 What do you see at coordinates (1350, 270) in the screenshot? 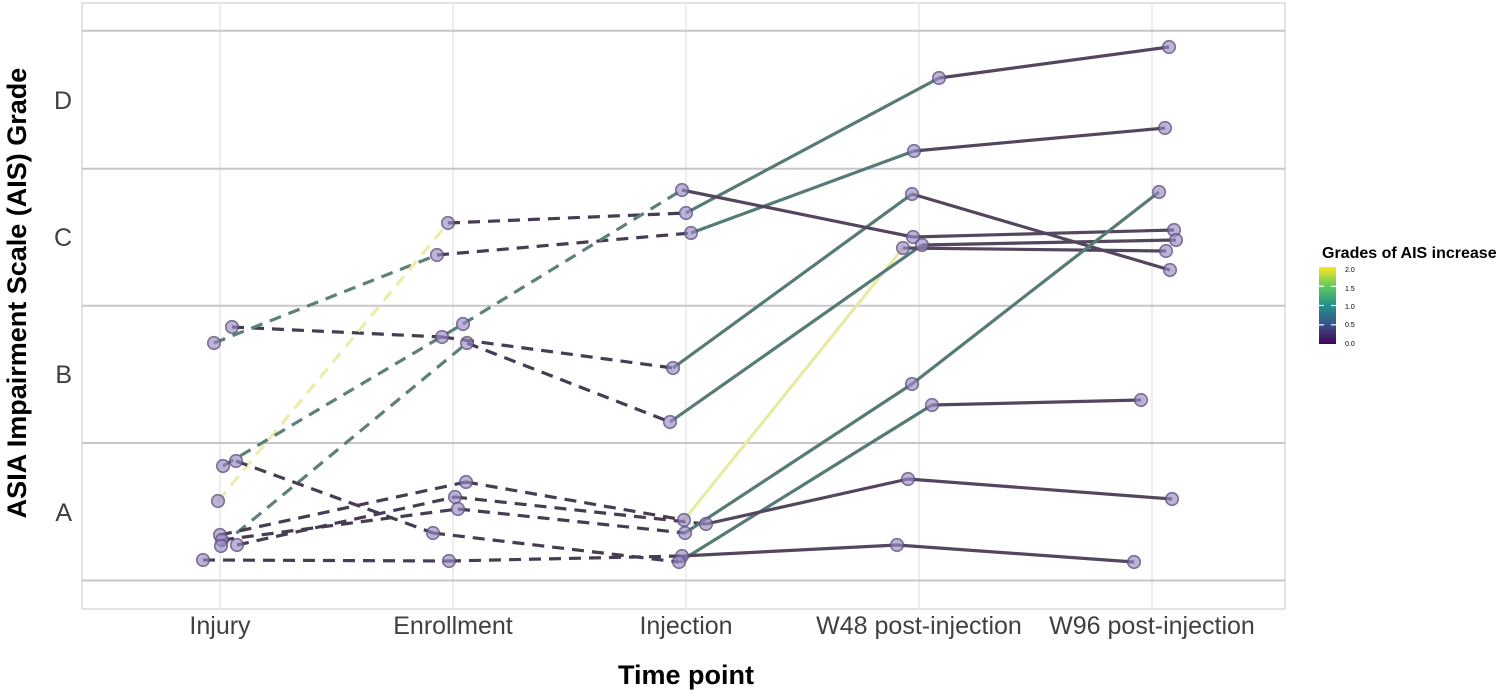
I see `svg-text: 2.0` at bounding box center [1350, 270].